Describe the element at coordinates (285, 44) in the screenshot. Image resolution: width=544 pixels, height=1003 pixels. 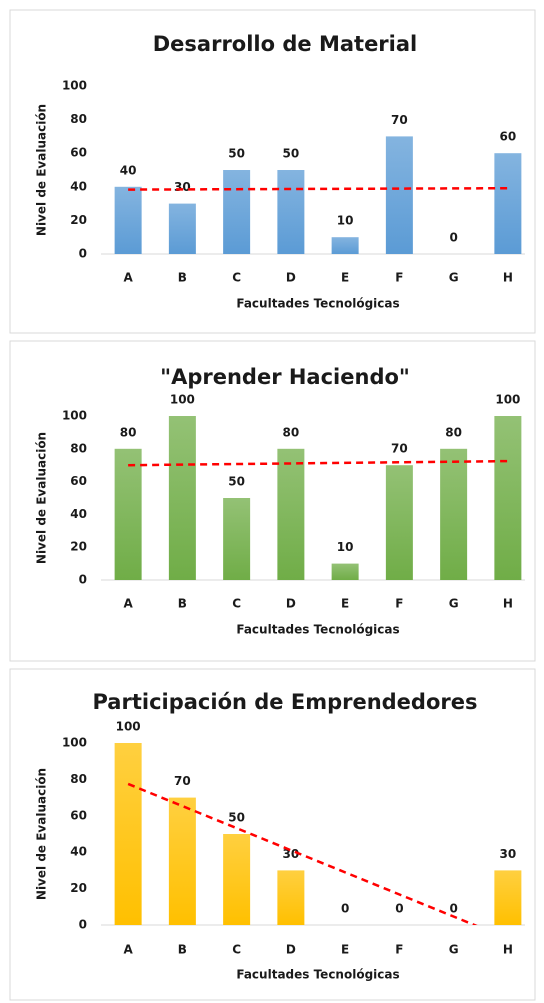
I see `chart-title: Desarrollo de Material` at that location.